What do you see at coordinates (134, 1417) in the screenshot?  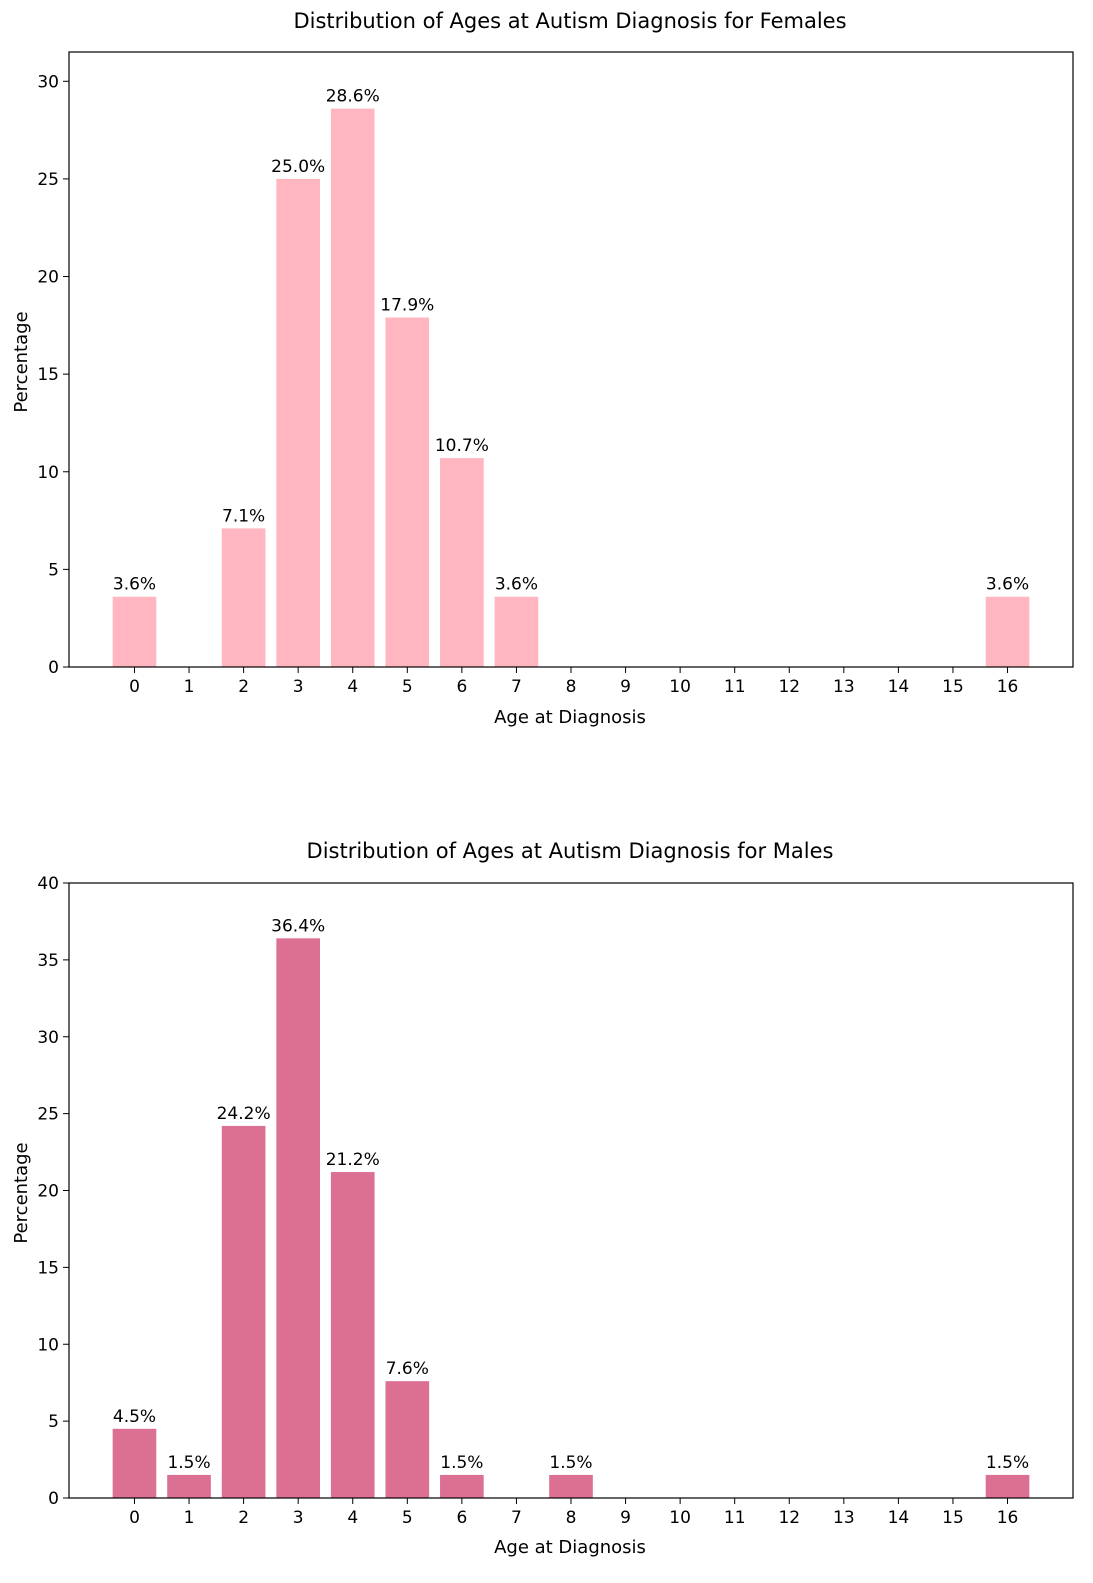 I see `data-label: 4.5%` at bounding box center [134, 1417].